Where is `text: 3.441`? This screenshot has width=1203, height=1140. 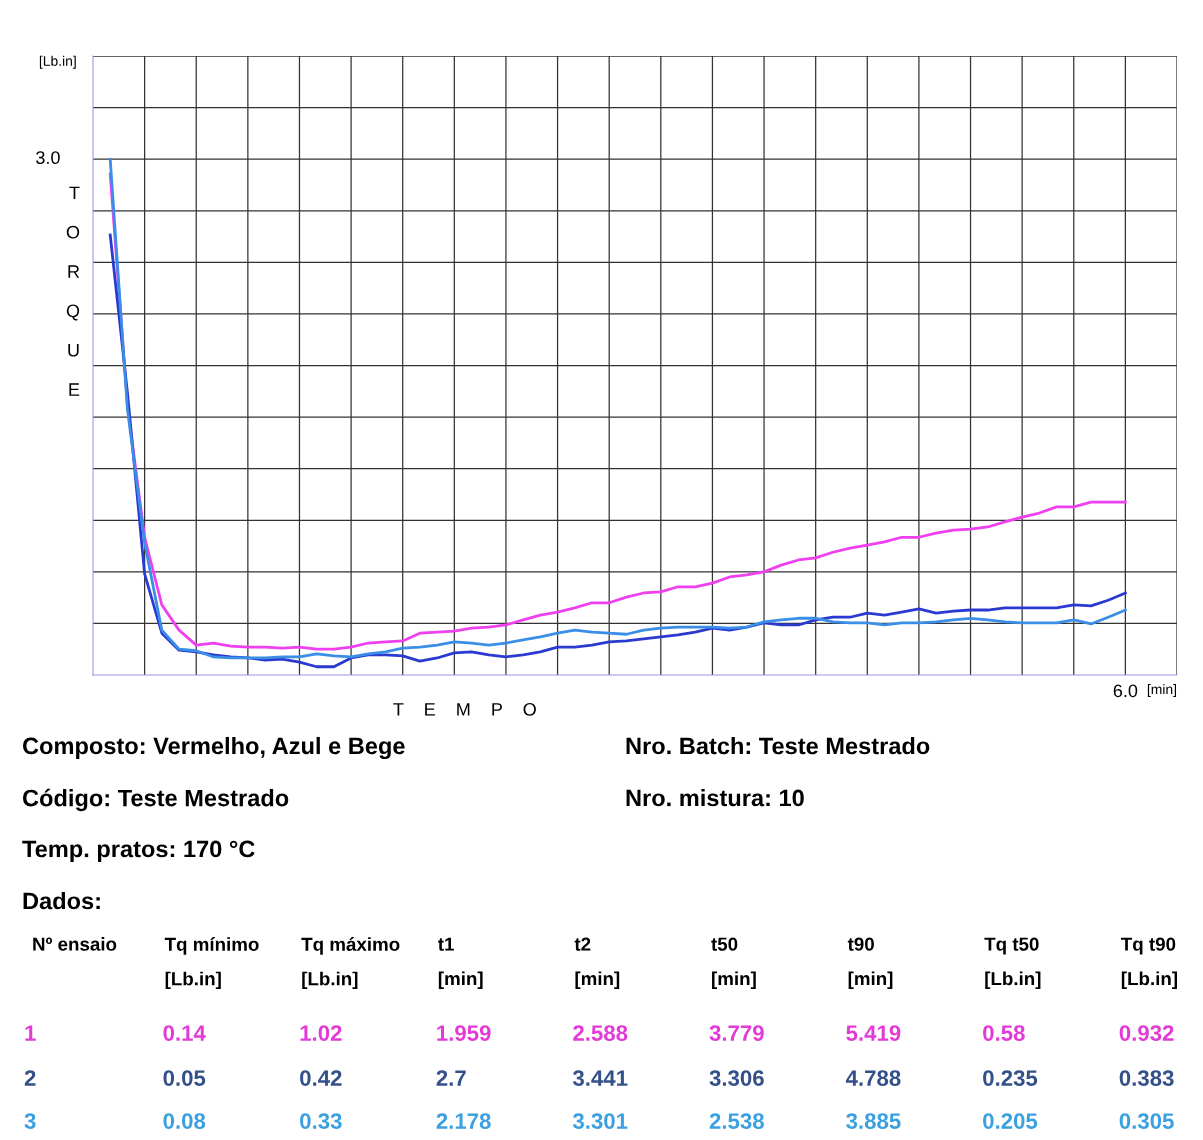
text: 3.441 is located at coordinates (600, 1078).